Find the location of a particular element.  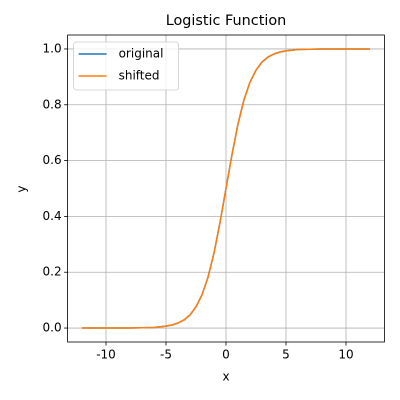

y-axis-label: y is located at coordinates (22, 188).